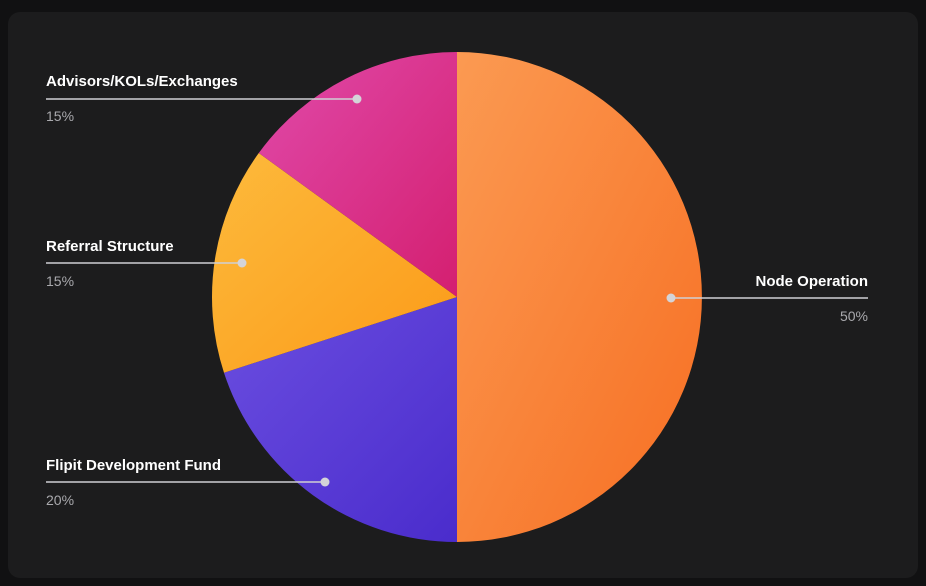  I want to click on slice-label-referral: Referral Structure, so click(110, 246).